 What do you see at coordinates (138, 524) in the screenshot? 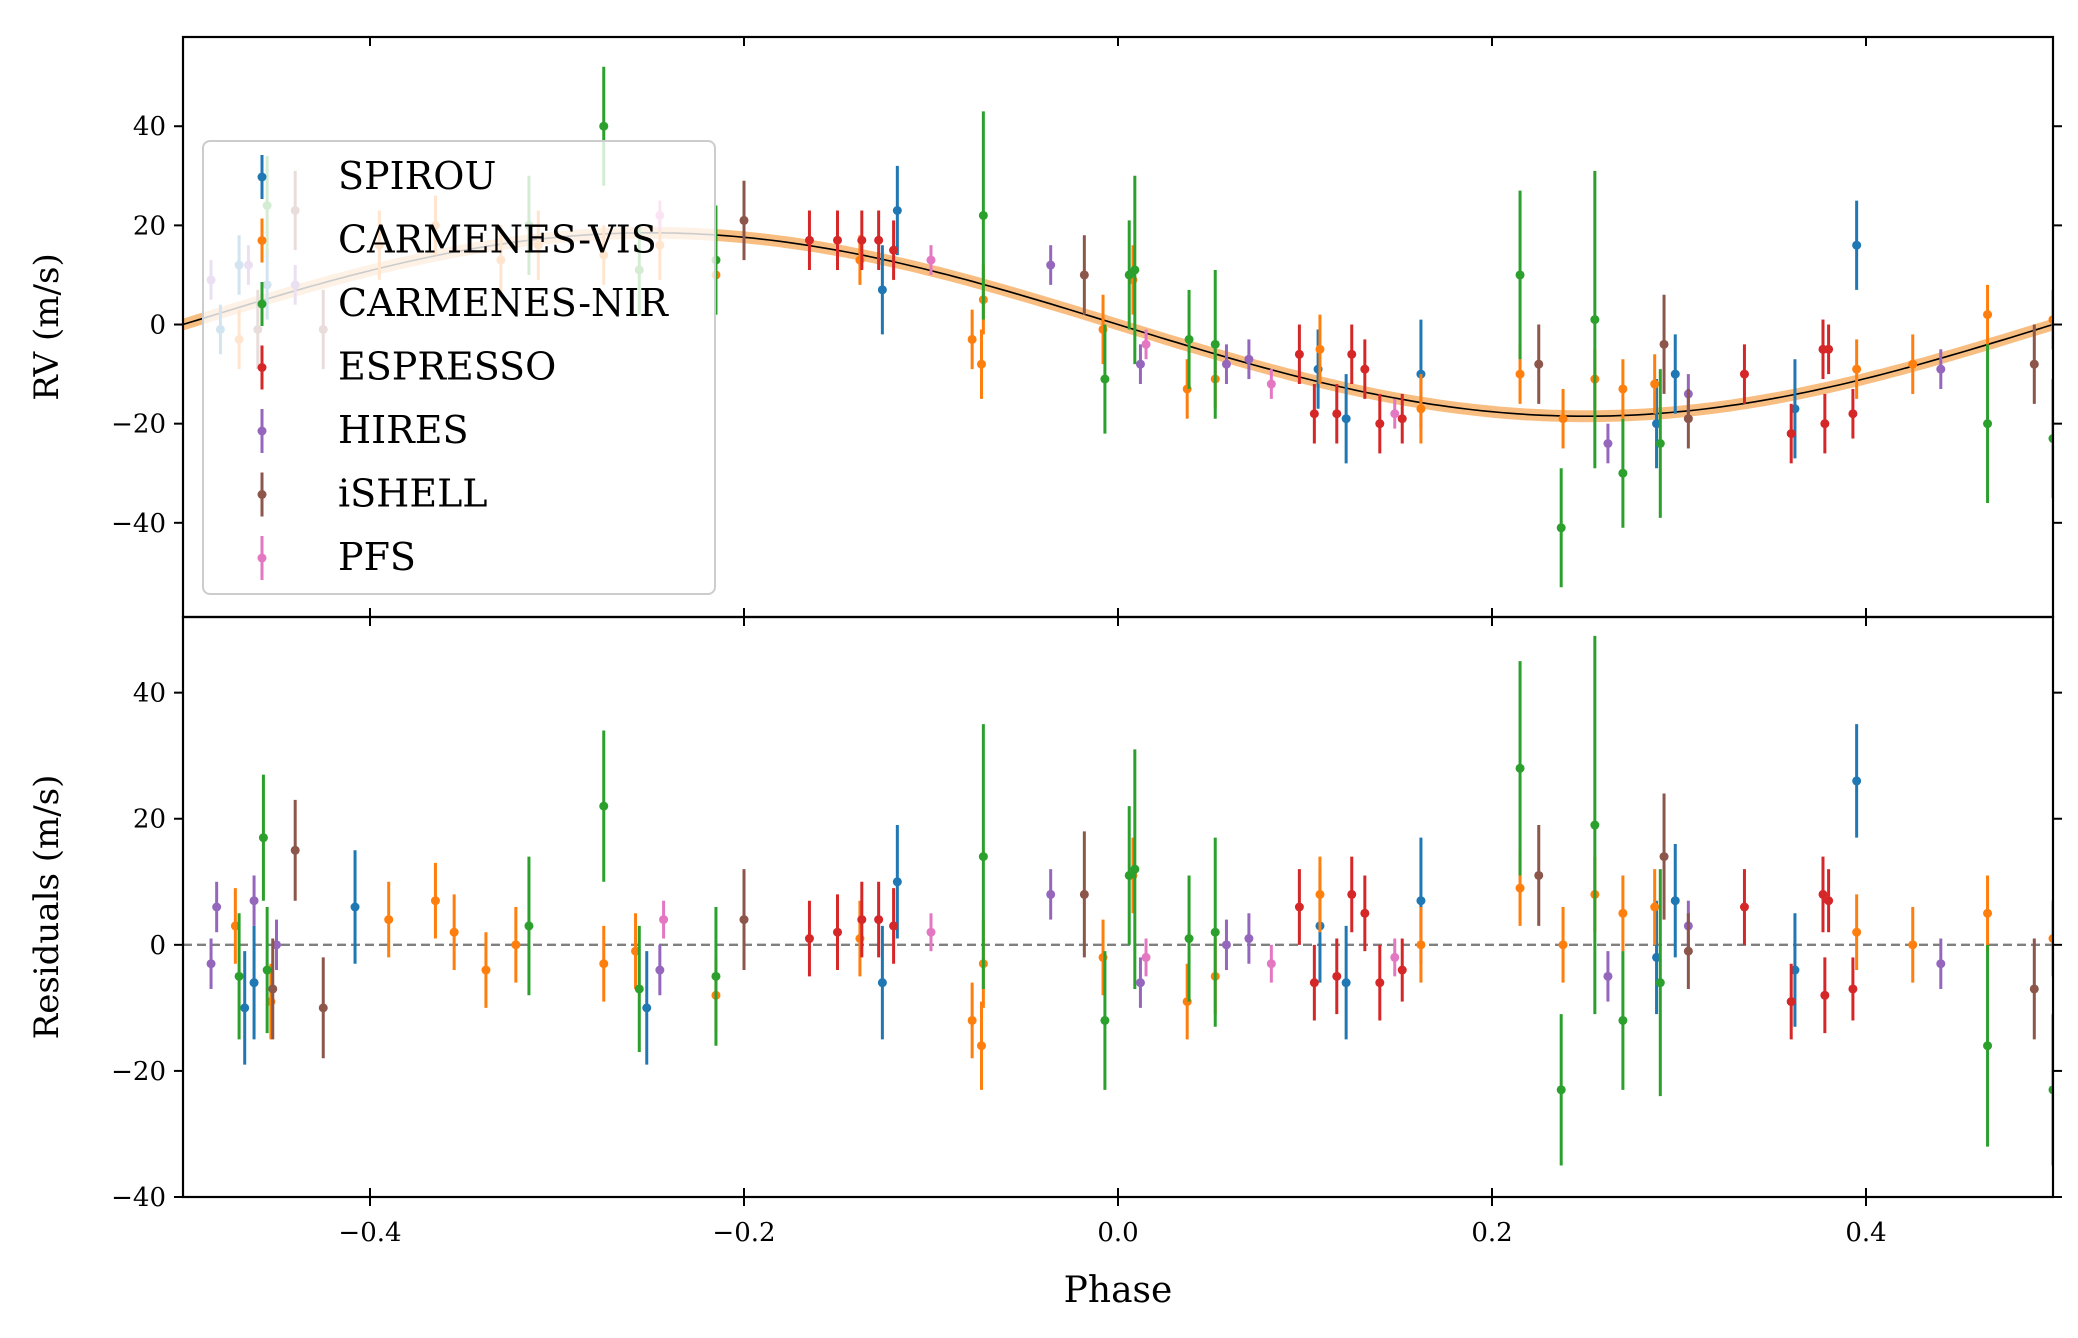
I see `y-tick-label: −40` at bounding box center [138, 524].